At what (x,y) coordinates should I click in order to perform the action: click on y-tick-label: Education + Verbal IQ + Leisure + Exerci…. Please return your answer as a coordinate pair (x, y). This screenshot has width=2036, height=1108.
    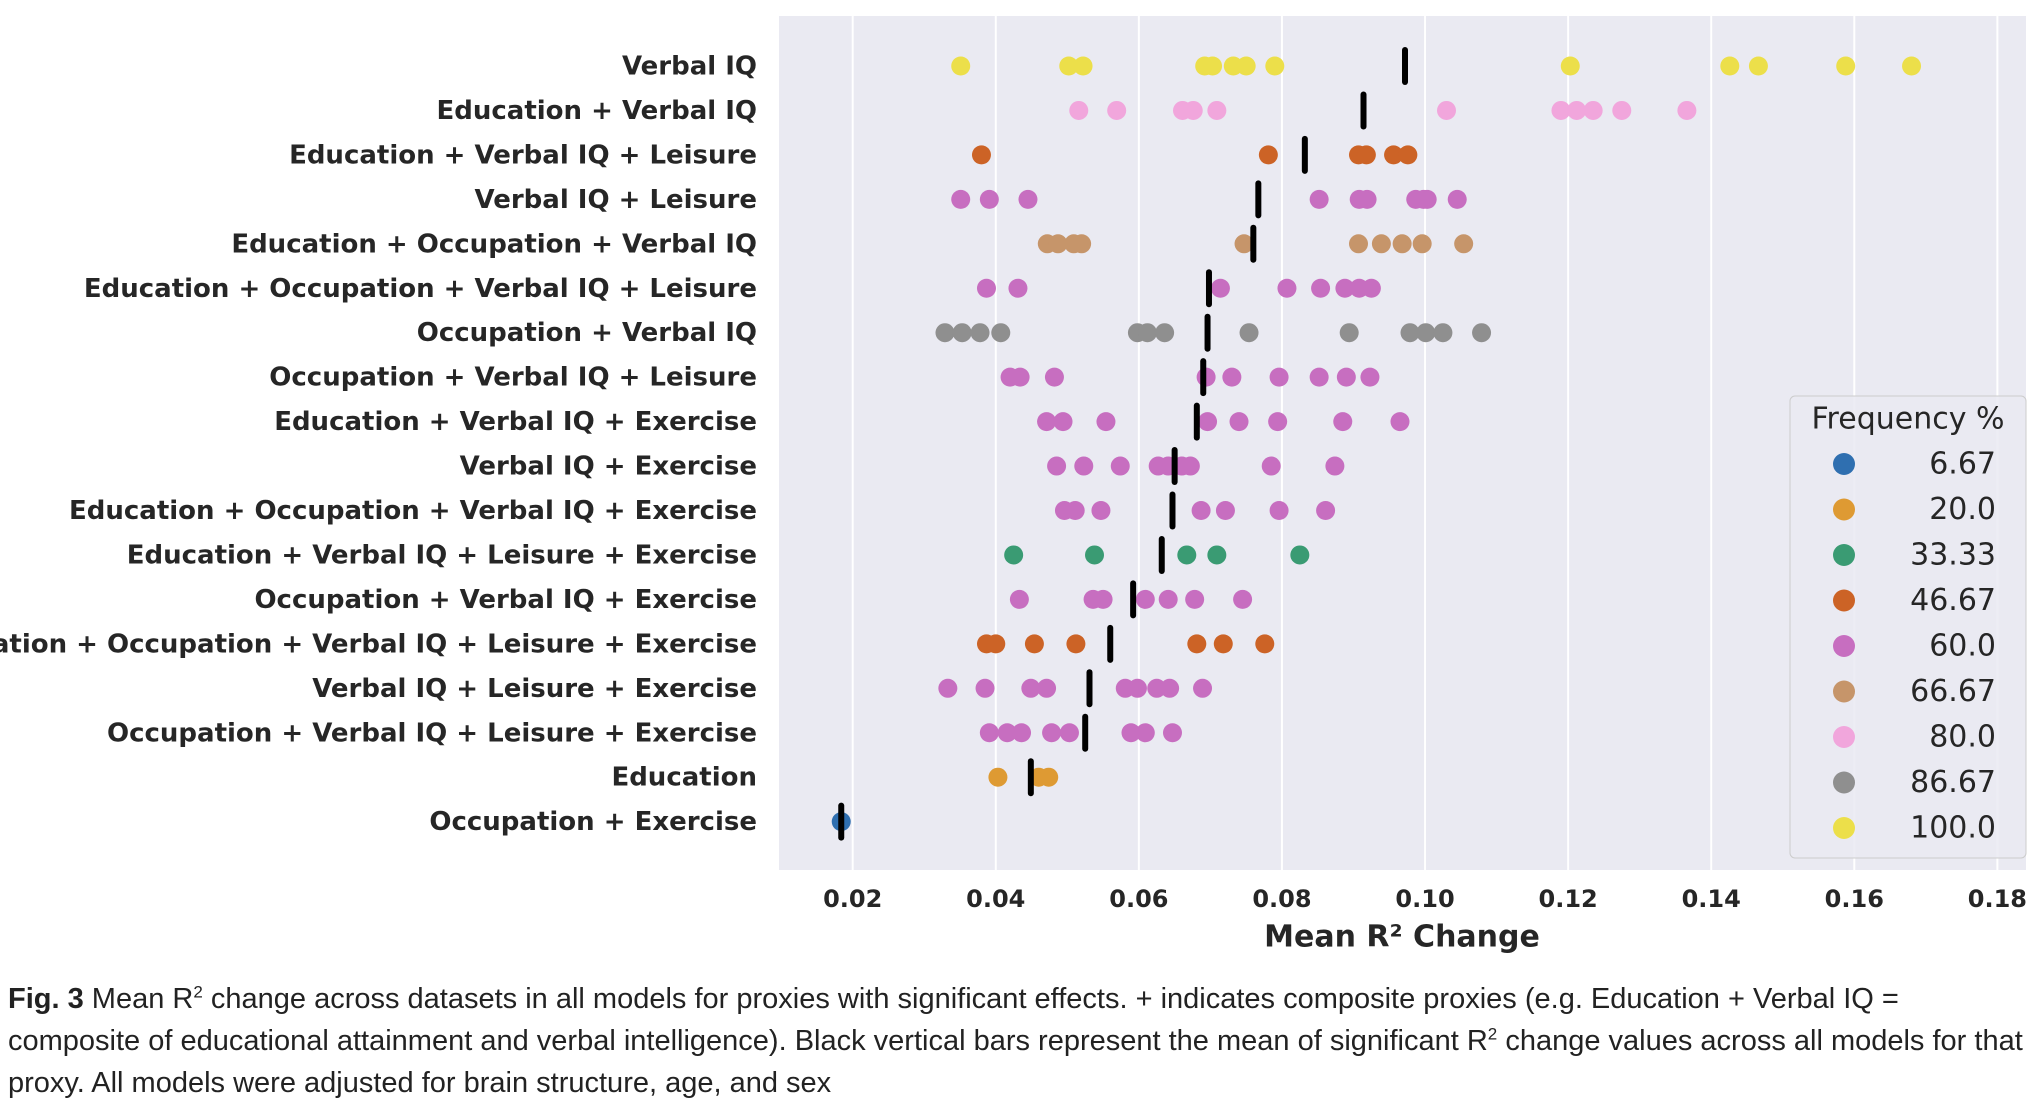
    Looking at the image, I should click on (442, 555).